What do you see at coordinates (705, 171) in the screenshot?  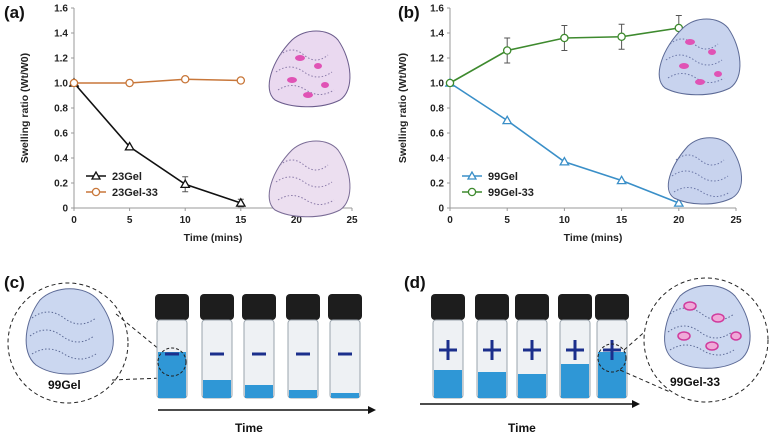 I see `gel-network-plain-icon-b` at bounding box center [705, 171].